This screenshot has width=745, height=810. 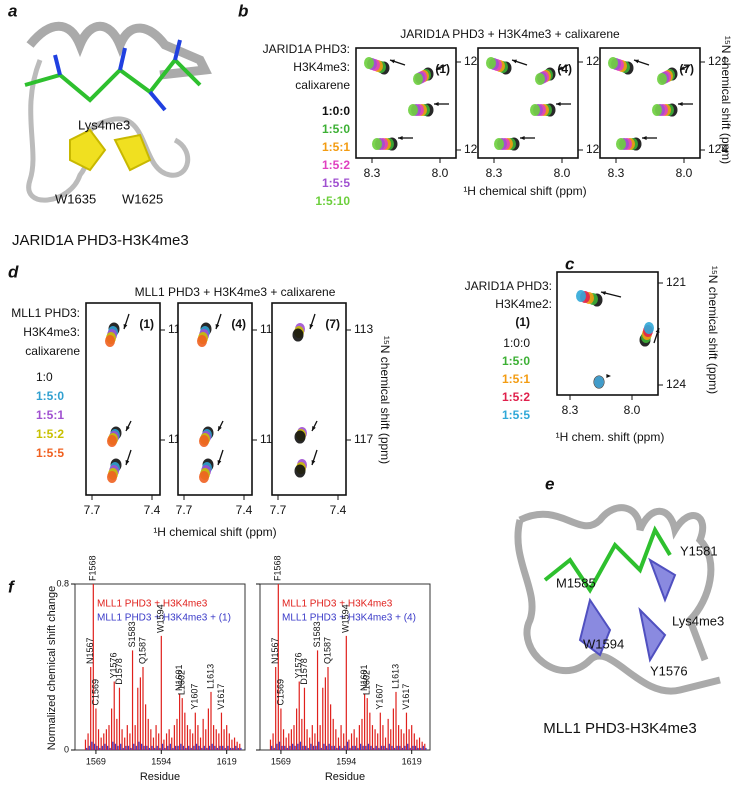 What do you see at coordinates (669, 670) in the screenshot?
I see `annotation: Y1576` at bounding box center [669, 670].